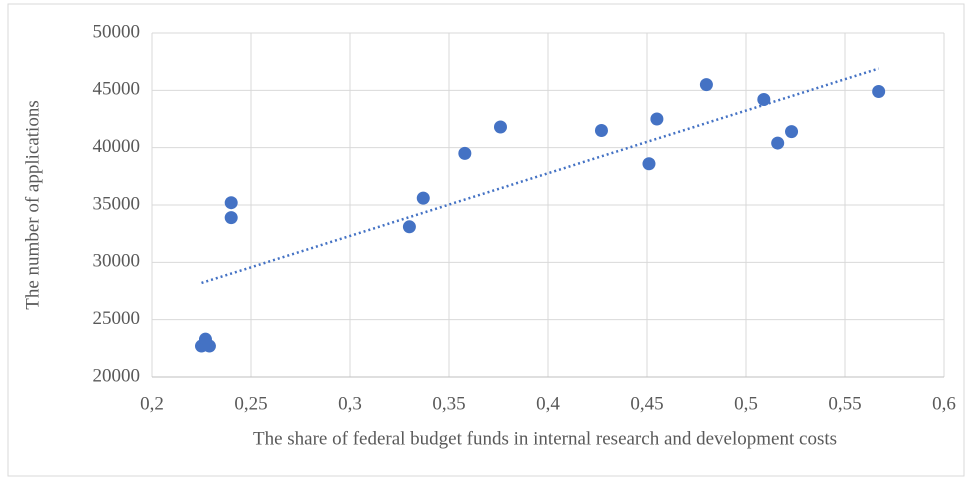 The image size is (972, 486). Describe the element at coordinates (548, 403) in the screenshot. I see `x-tick-label: 0,4` at that location.